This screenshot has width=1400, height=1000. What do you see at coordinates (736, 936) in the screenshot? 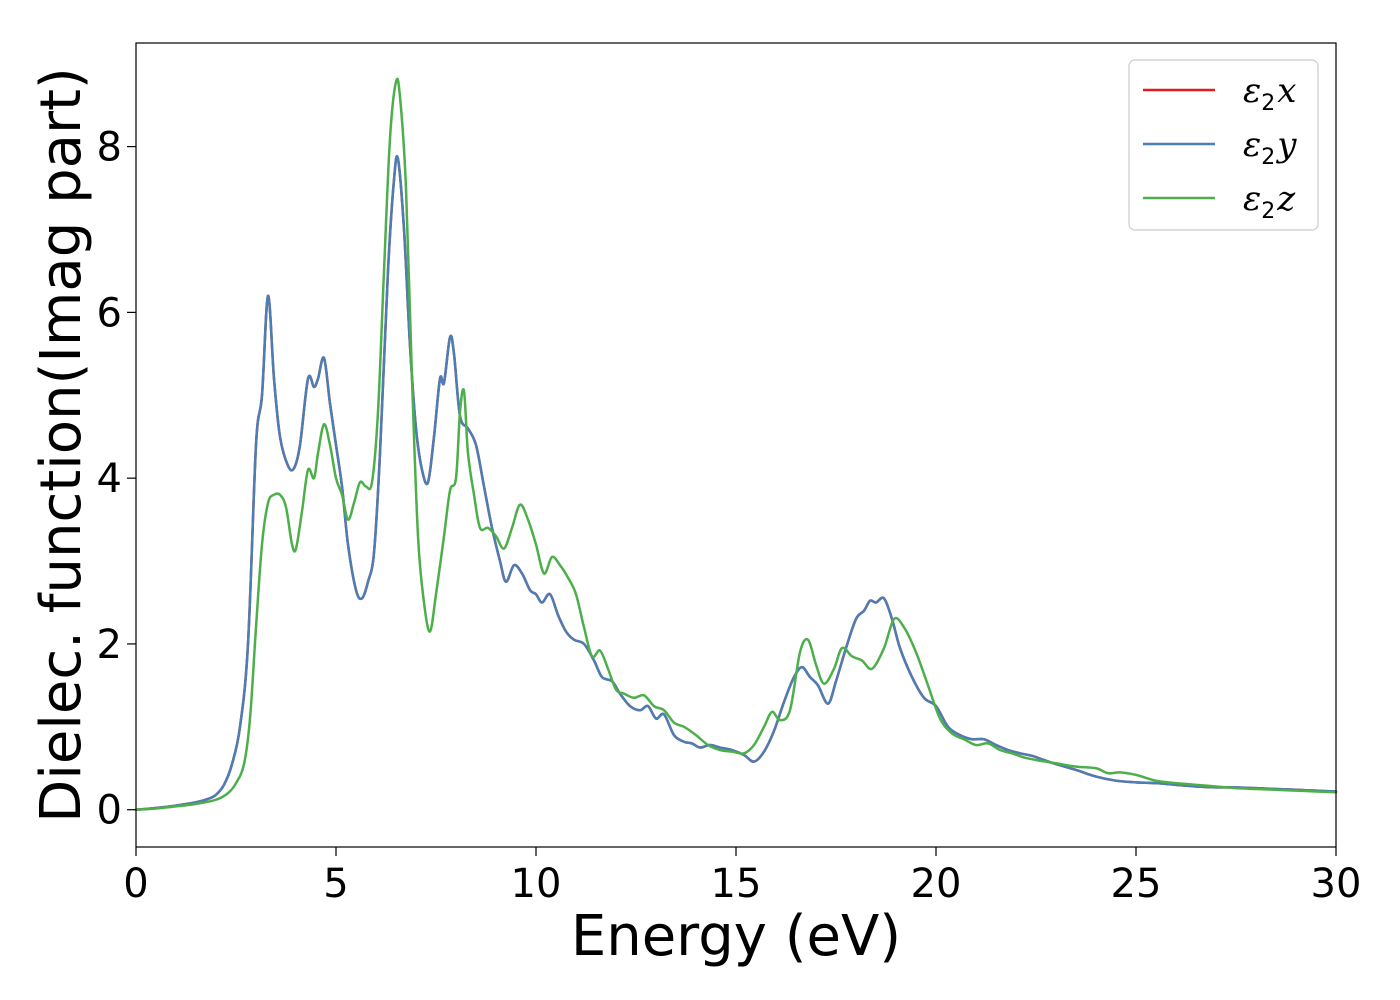
I see `x-axis-title: Energy (eV)` at bounding box center [736, 936].